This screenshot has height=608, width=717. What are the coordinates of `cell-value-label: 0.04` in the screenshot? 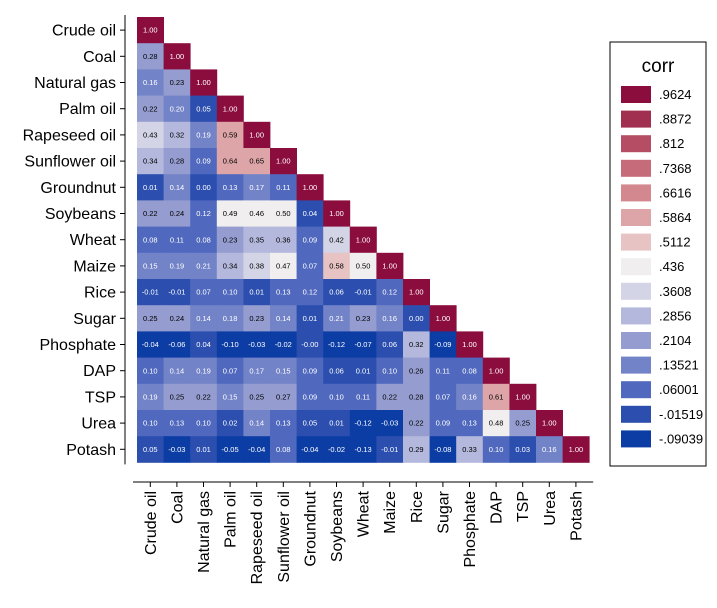 It's located at (203, 344).